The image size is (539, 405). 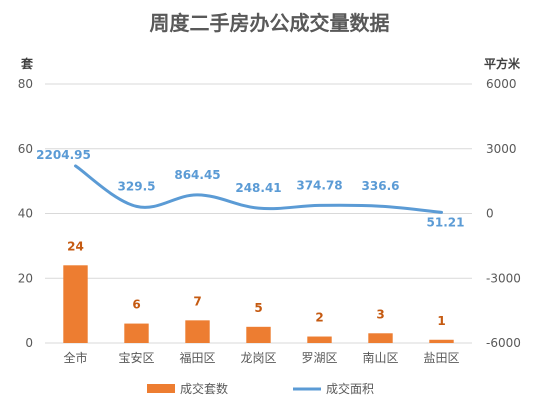 What do you see at coordinates (136, 305) in the screenshot?
I see `bar-value-label: 6` at bounding box center [136, 305].